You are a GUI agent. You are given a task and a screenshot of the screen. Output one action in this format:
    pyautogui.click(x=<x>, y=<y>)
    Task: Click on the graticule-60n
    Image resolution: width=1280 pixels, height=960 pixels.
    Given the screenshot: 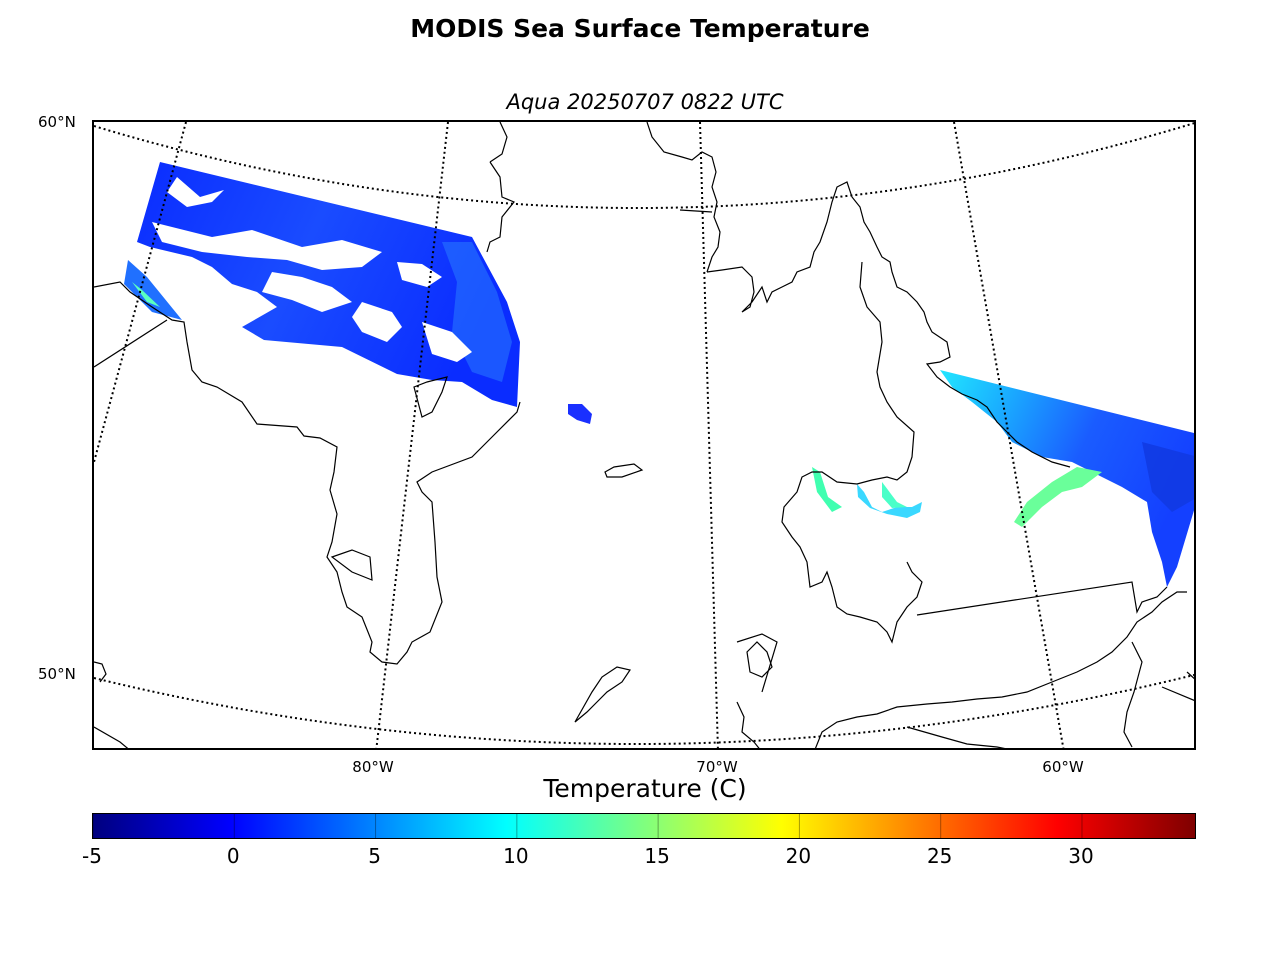 What is the action you would take?
    pyautogui.click(x=644, y=165)
    